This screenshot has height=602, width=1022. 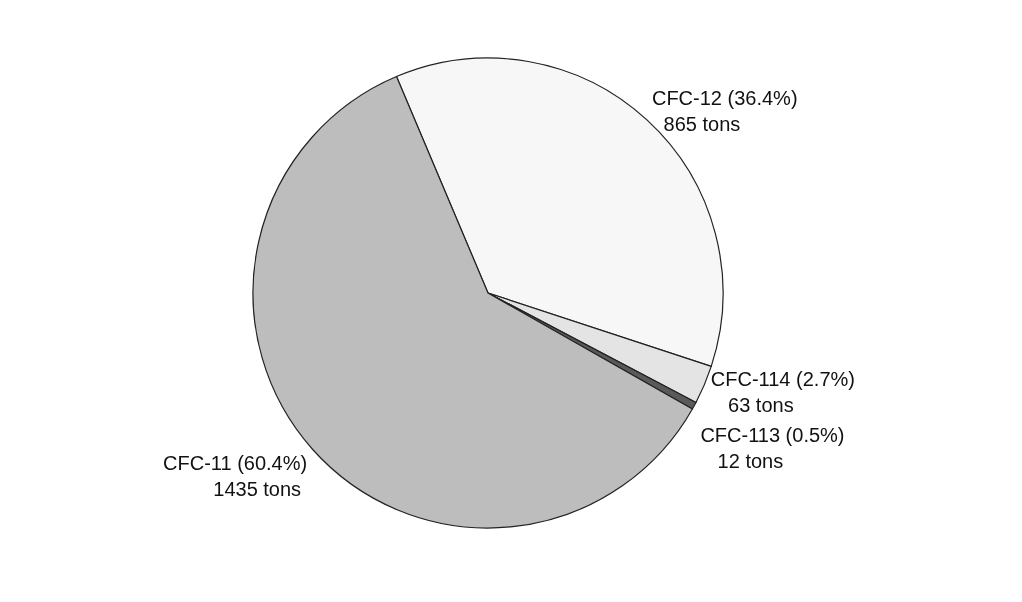 I want to click on data-label: 63 tons, so click(x=761, y=405).